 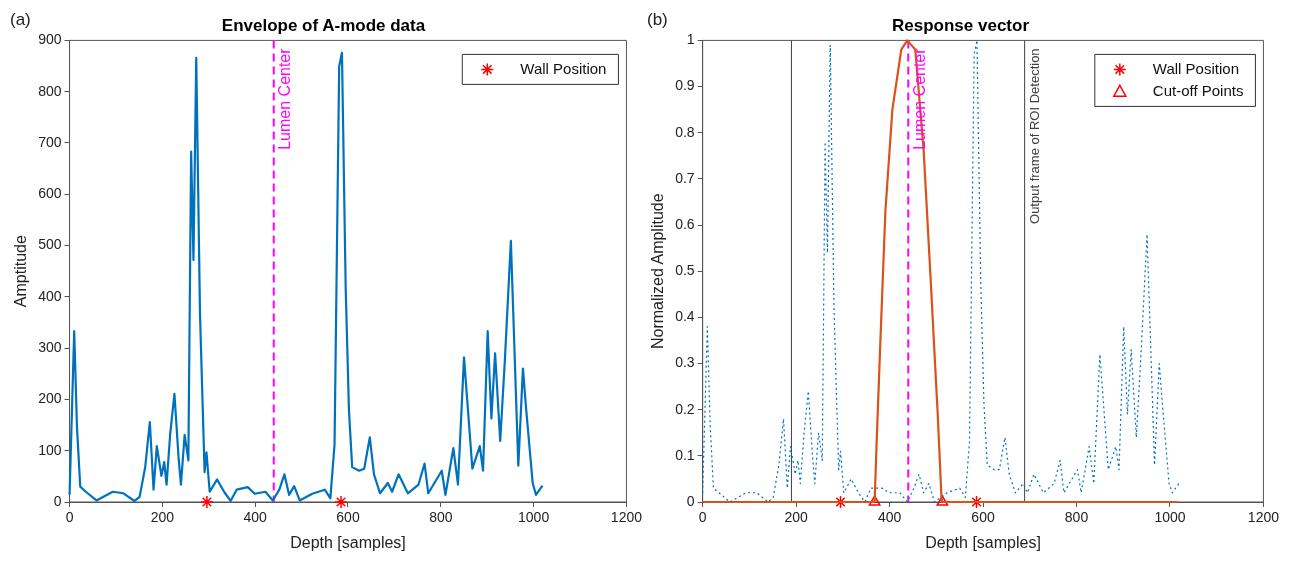 What do you see at coordinates (50, 449) in the screenshot?
I see `y-tick-label: 100` at bounding box center [50, 449].